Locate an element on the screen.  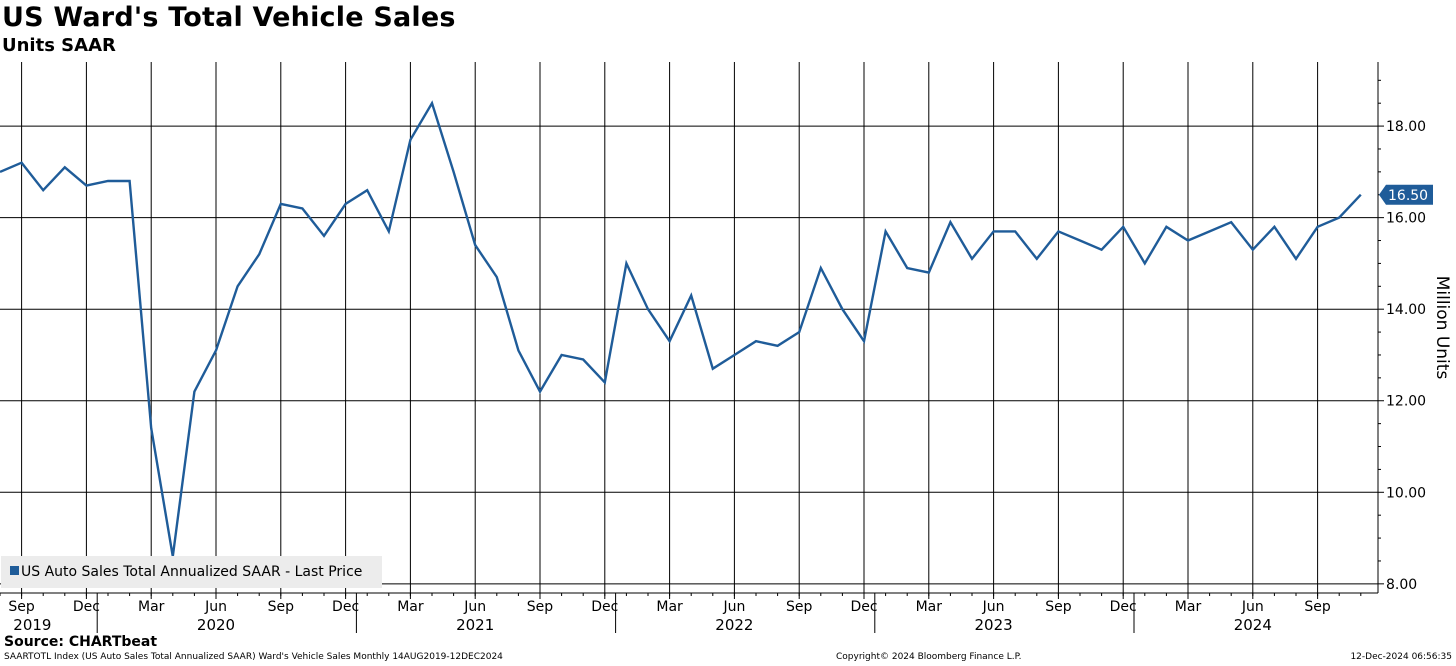
y-tick-label: 16.00 is located at coordinates (1406, 219).